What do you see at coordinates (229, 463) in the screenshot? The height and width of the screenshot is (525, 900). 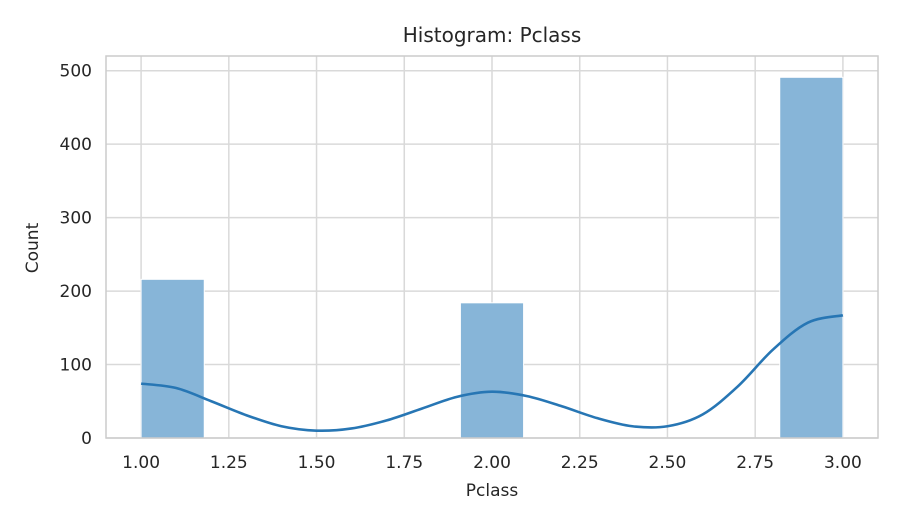 I see `x-tick-label: 1.25` at bounding box center [229, 463].